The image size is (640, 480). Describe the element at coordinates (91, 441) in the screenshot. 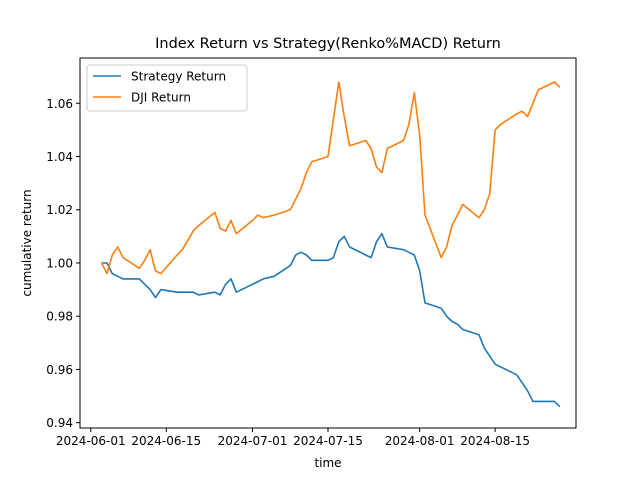

I see `x-tick-label: 2024-06-01` at that location.